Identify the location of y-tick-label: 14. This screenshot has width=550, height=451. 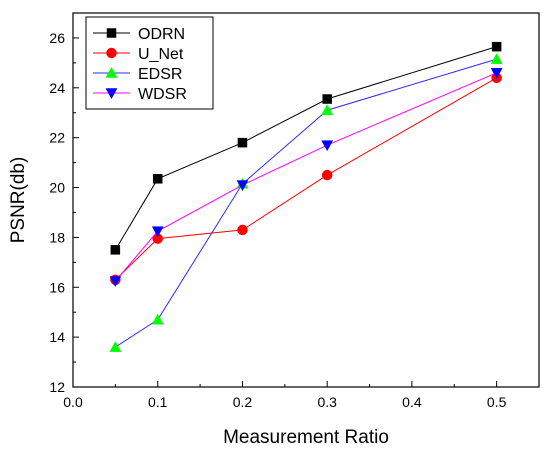
(57, 337).